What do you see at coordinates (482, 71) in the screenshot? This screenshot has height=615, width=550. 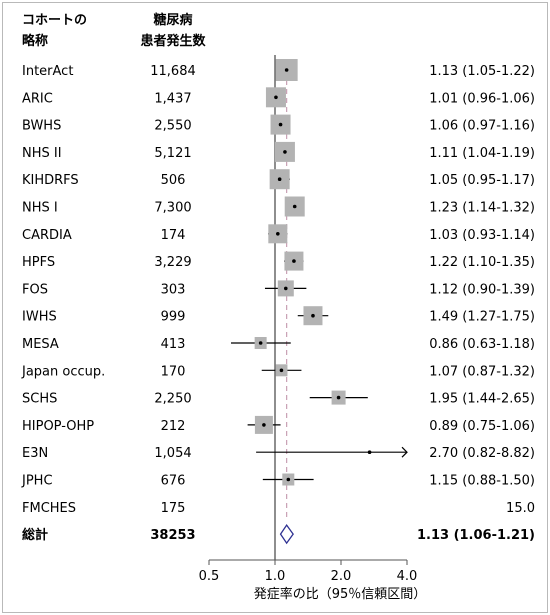 I see `row-rr-label: 1.13 (1.05-1.22)` at bounding box center [482, 71].